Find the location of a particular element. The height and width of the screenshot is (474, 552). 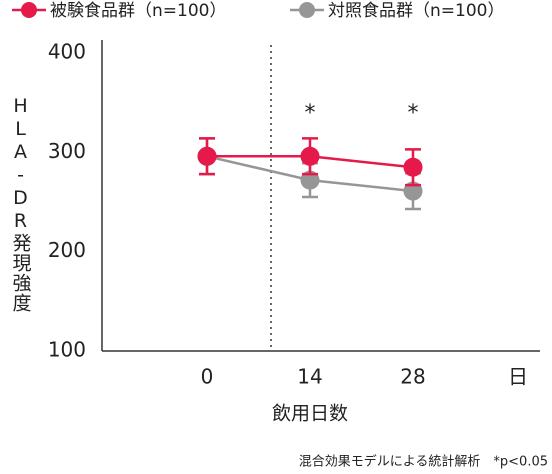

y-tick-label: 400 is located at coordinates (67, 52).